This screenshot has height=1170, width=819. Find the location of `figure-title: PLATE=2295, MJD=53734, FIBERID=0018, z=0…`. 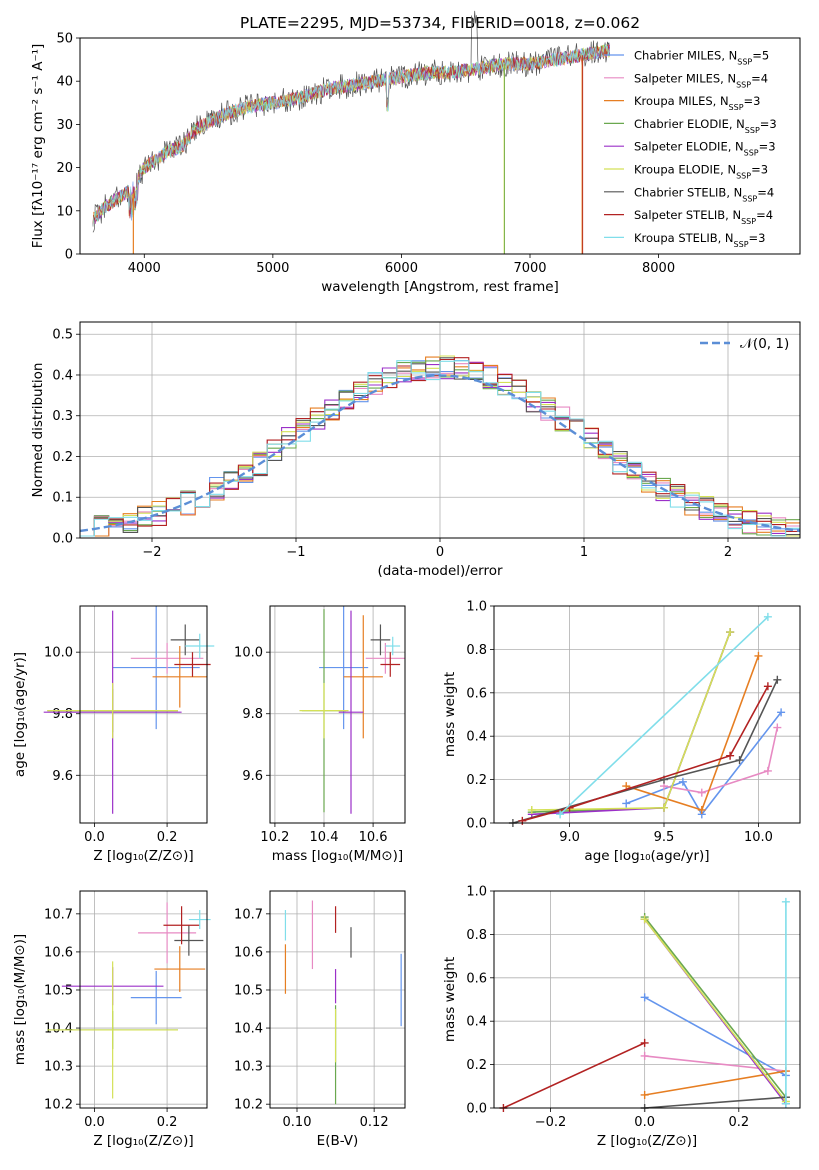

figure-title: PLATE=2295, MJD=53734, FIBERID=0018, z=0… is located at coordinates (440, 23).